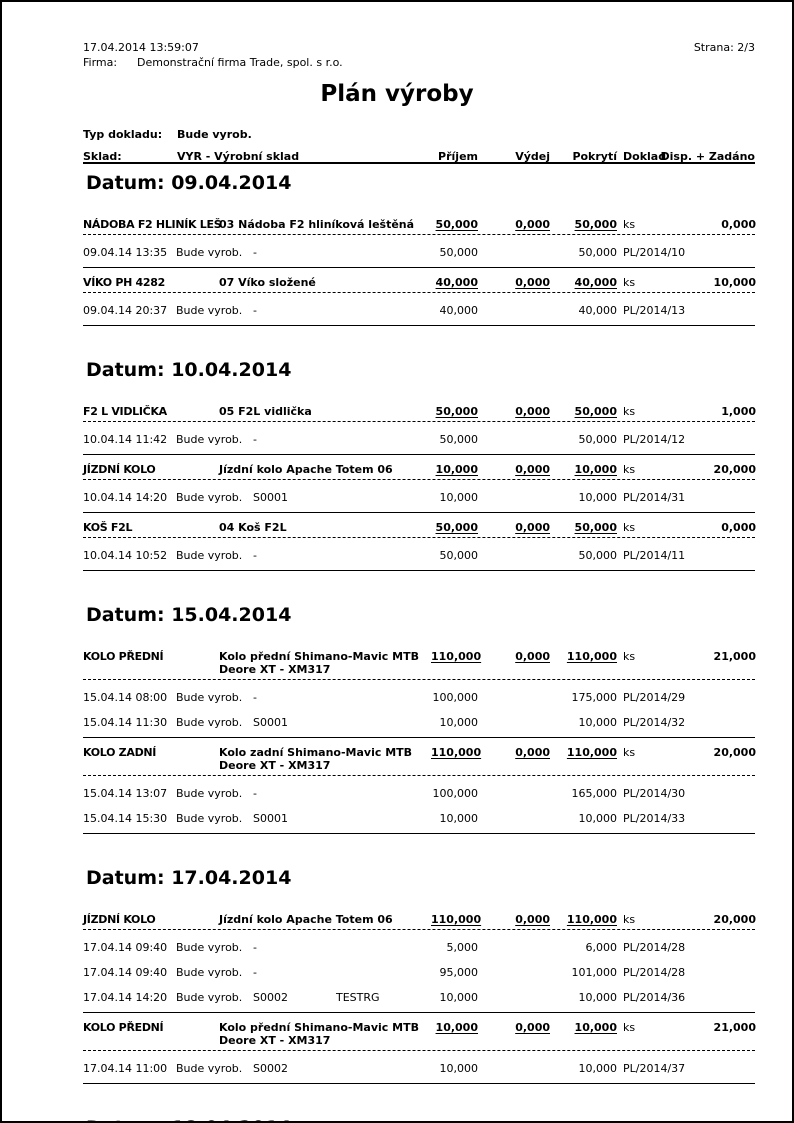 This screenshot has height=1123, width=794. What do you see at coordinates (124, 282) in the screenshot?
I see `item-name: VÍKO PH 4282` at bounding box center [124, 282].